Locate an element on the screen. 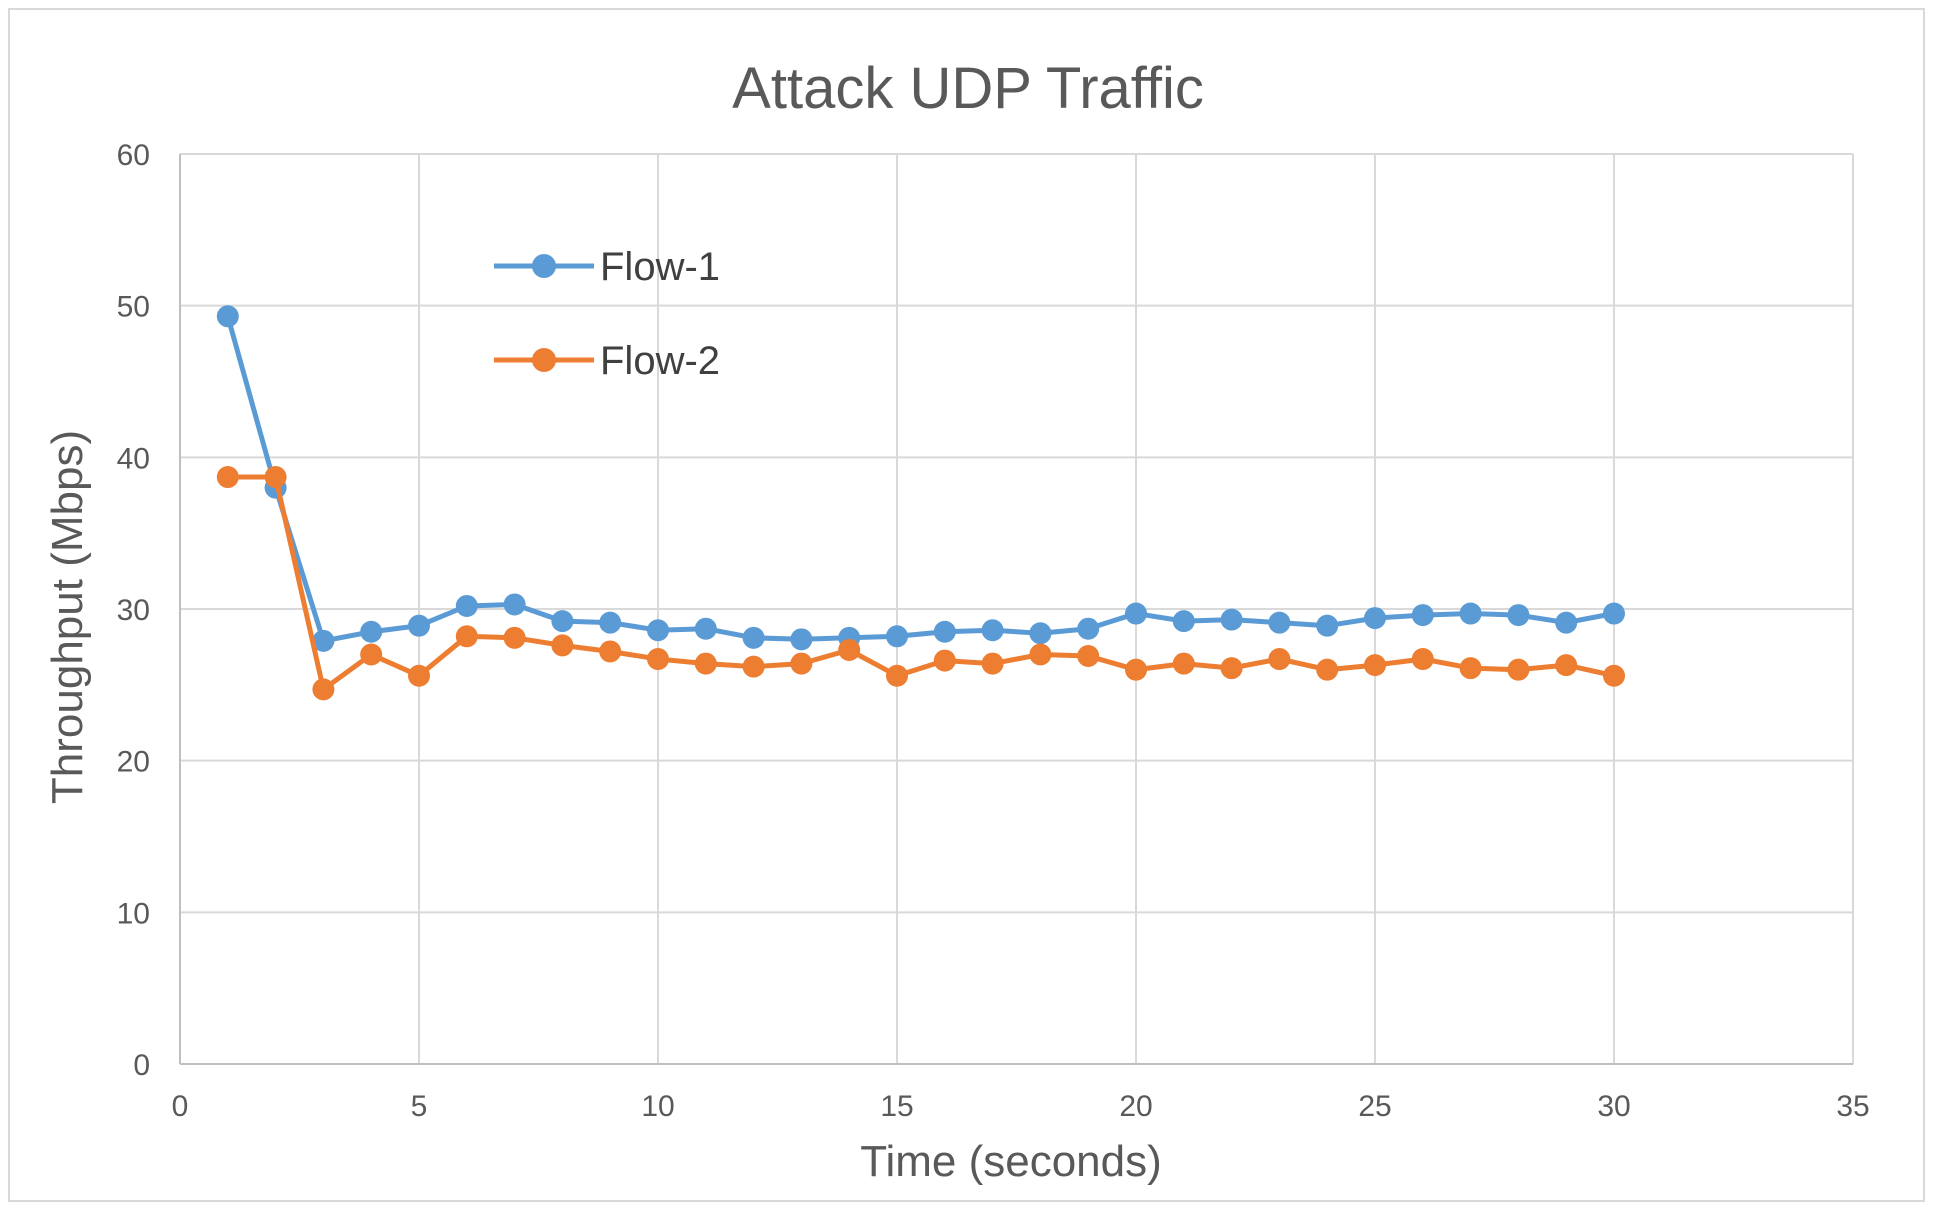 This screenshot has width=1935, height=1212. x-tick-label: 15 is located at coordinates (896, 1106).